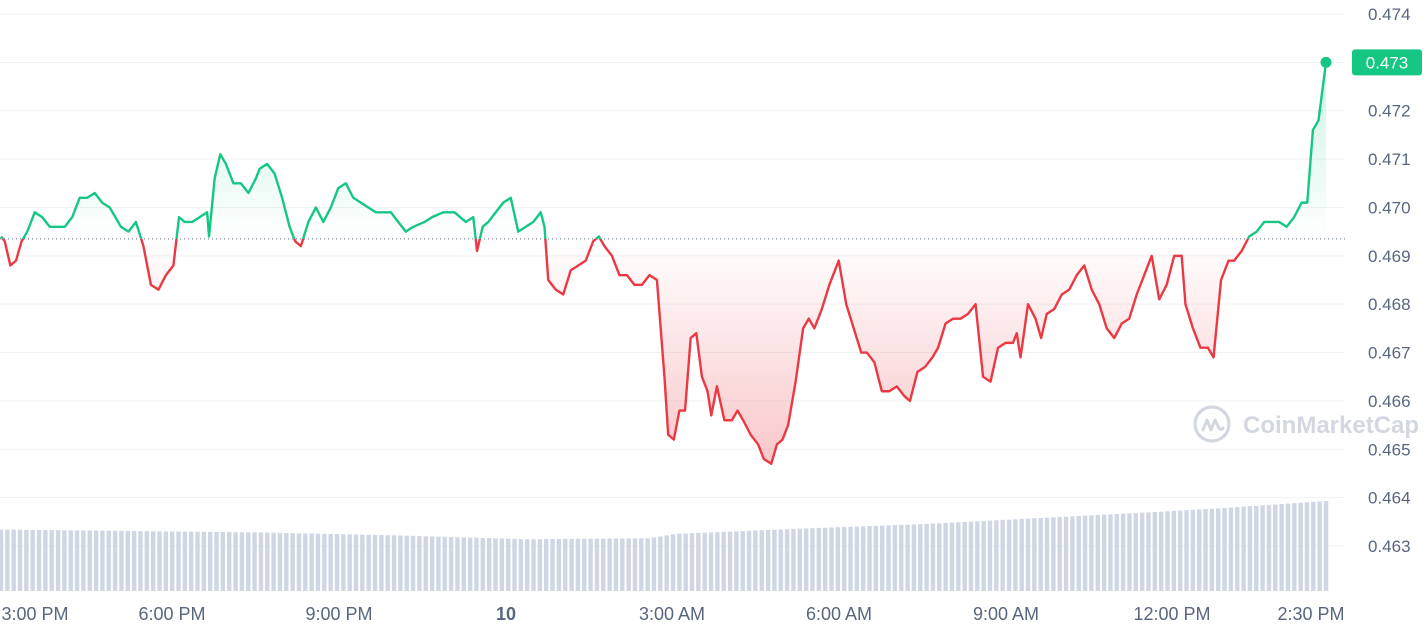 The height and width of the screenshot is (633, 1428). Describe the element at coordinates (1213, 425) in the screenshot. I see `coinmarketcap-logo-mark` at that location.